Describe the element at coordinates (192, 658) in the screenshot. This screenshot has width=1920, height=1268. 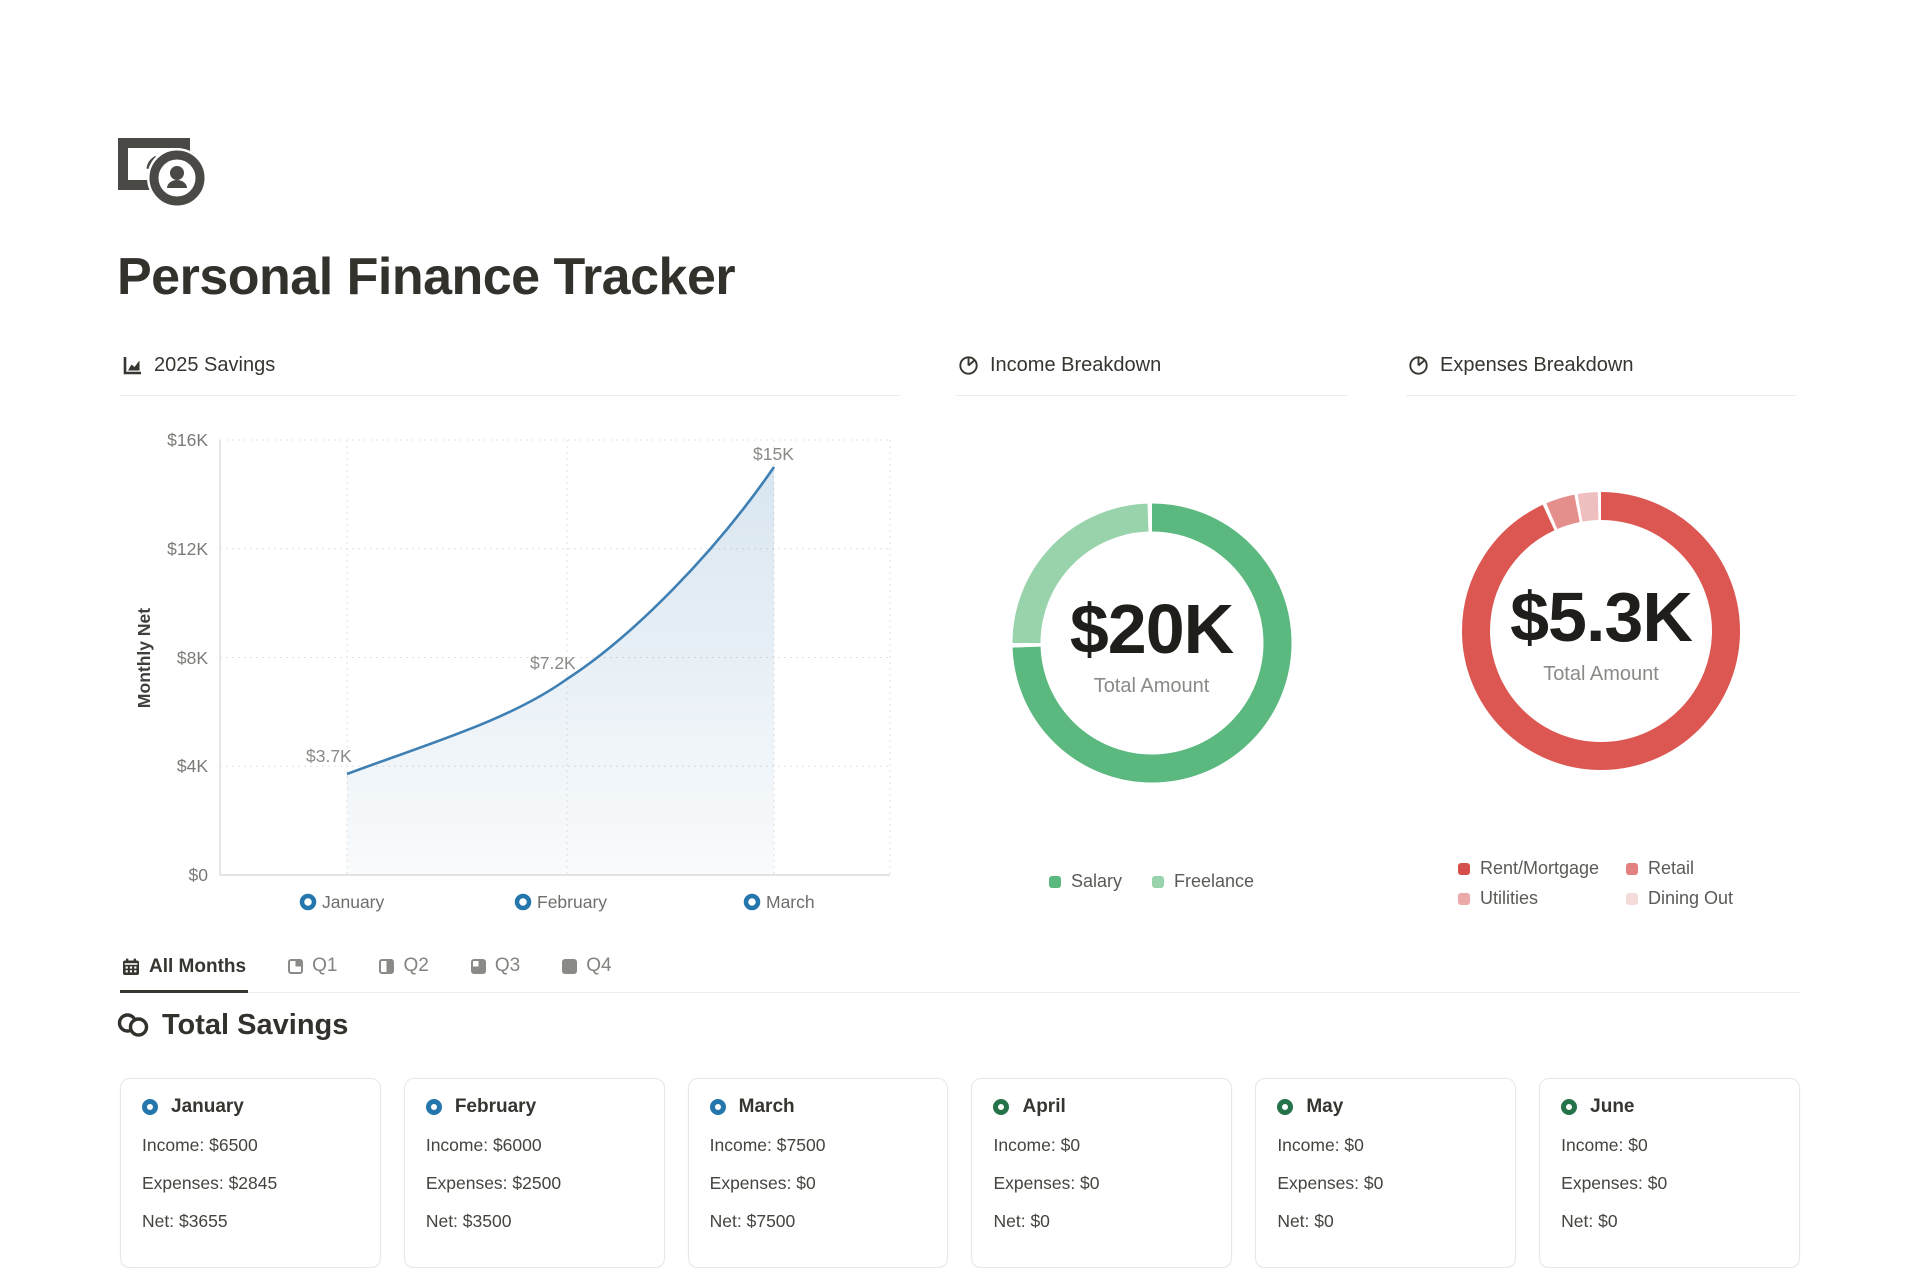
I see `svg-text: $8K` at that location.